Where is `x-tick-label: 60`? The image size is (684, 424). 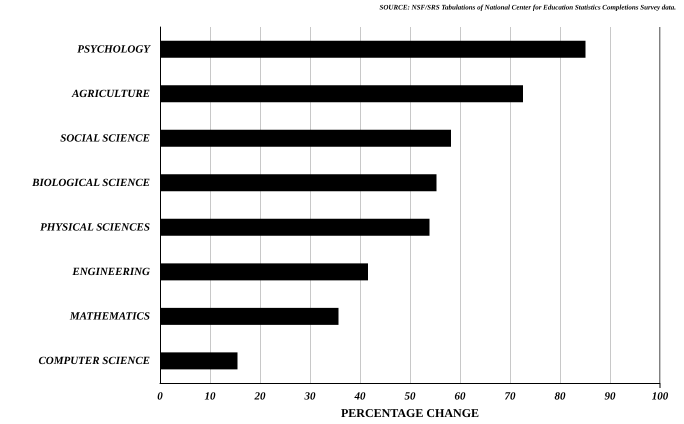 x-tick-label: 60 is located at coordinates (460, 396).